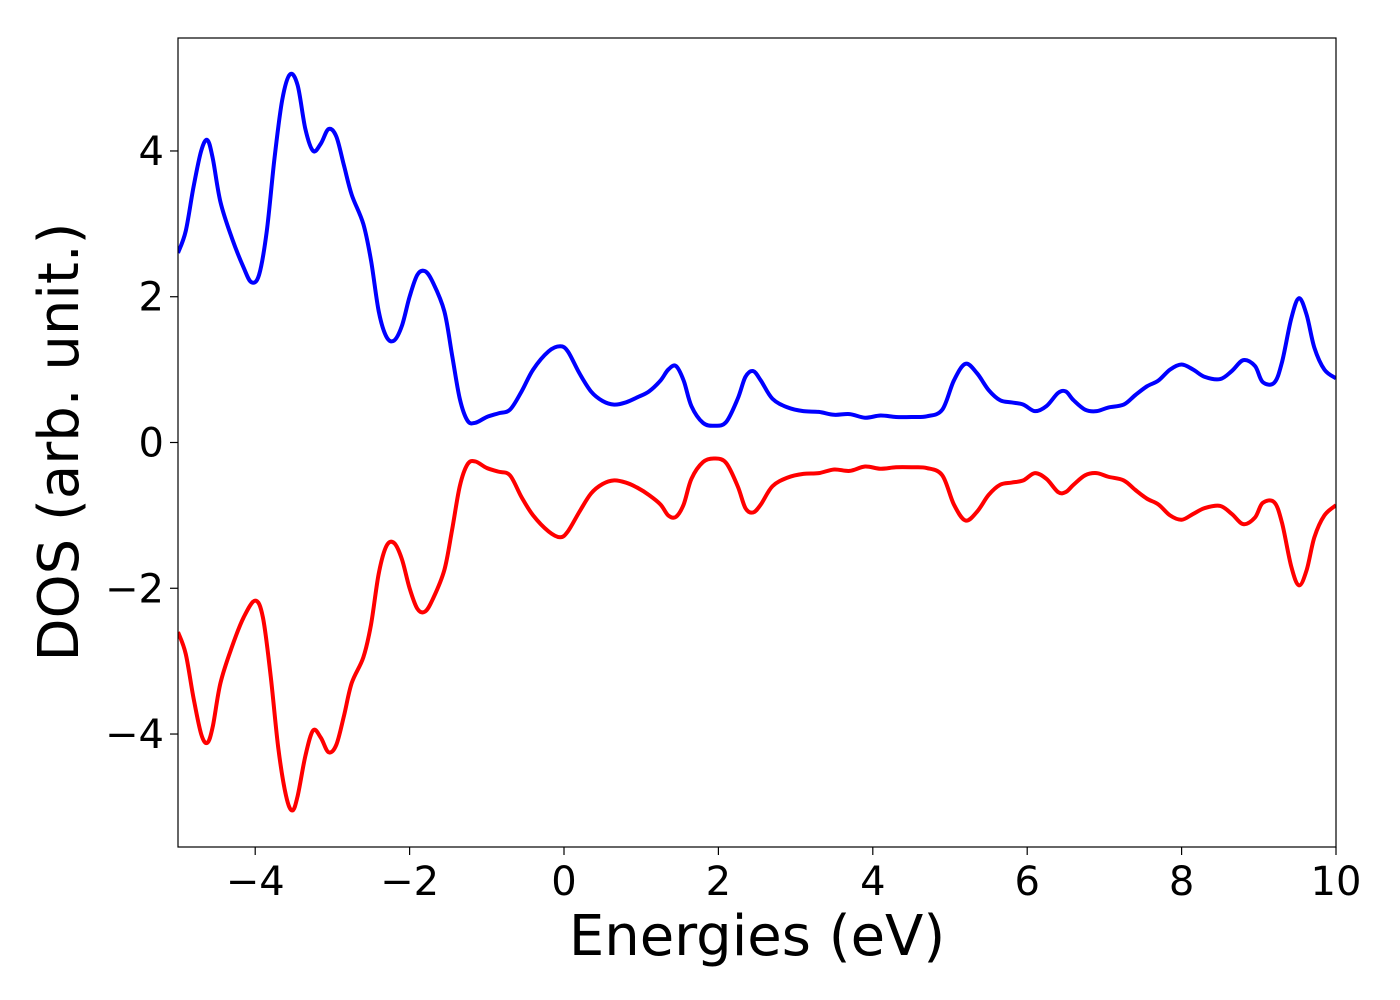 This screenshot has width=1400, height=1000. What do you see at coordinates (757, 936) in the screenshot?
I see `x-axis-title: Energies (eV)` at bounding box center [757, 936].